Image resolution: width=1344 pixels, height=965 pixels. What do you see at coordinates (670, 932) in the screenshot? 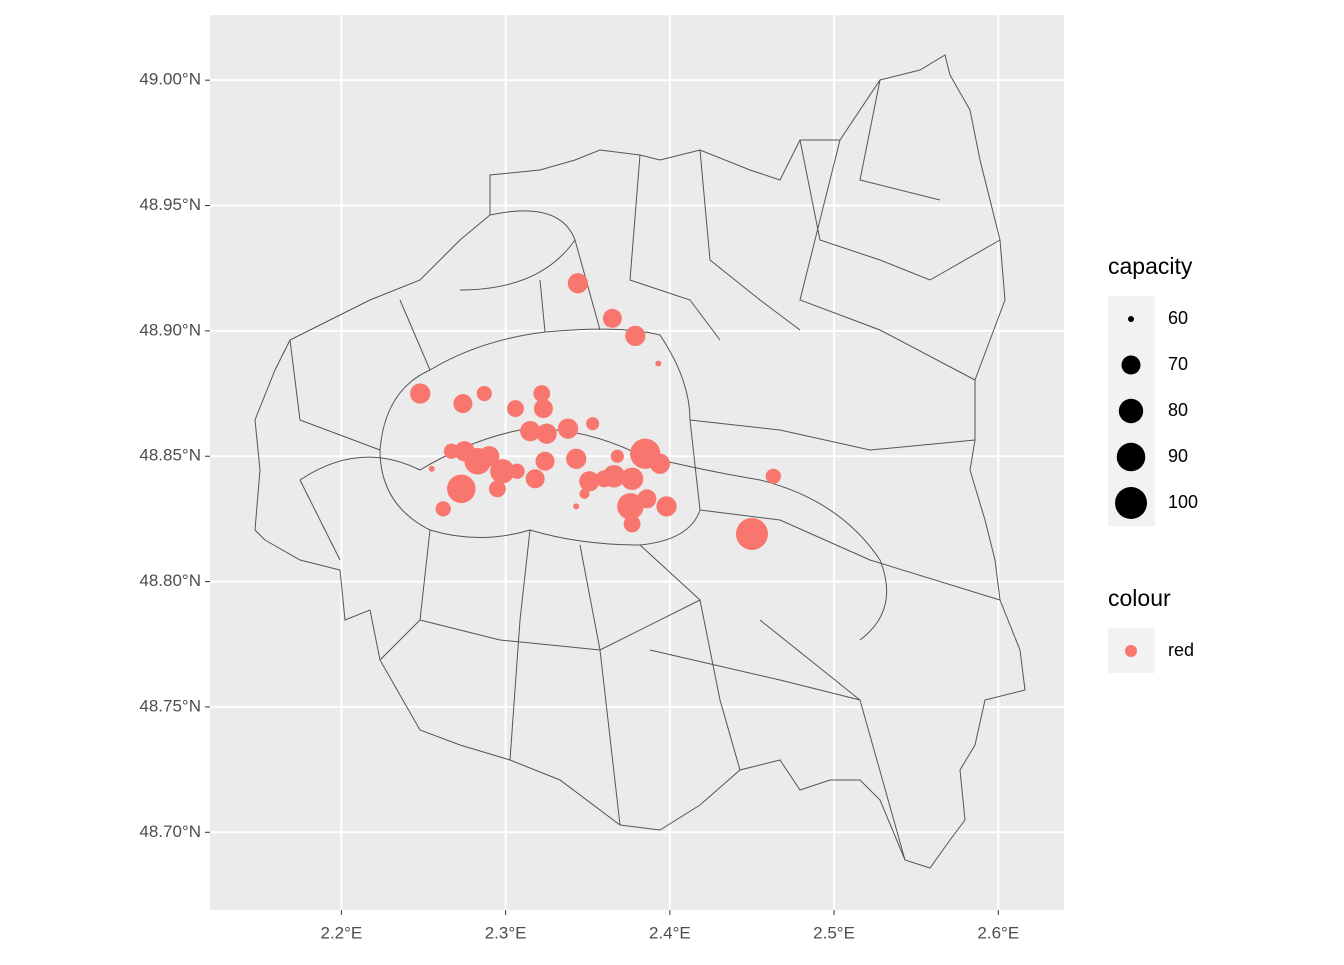
I see `x-tick-label: 2.4°E` at bounding box center [670, 932].